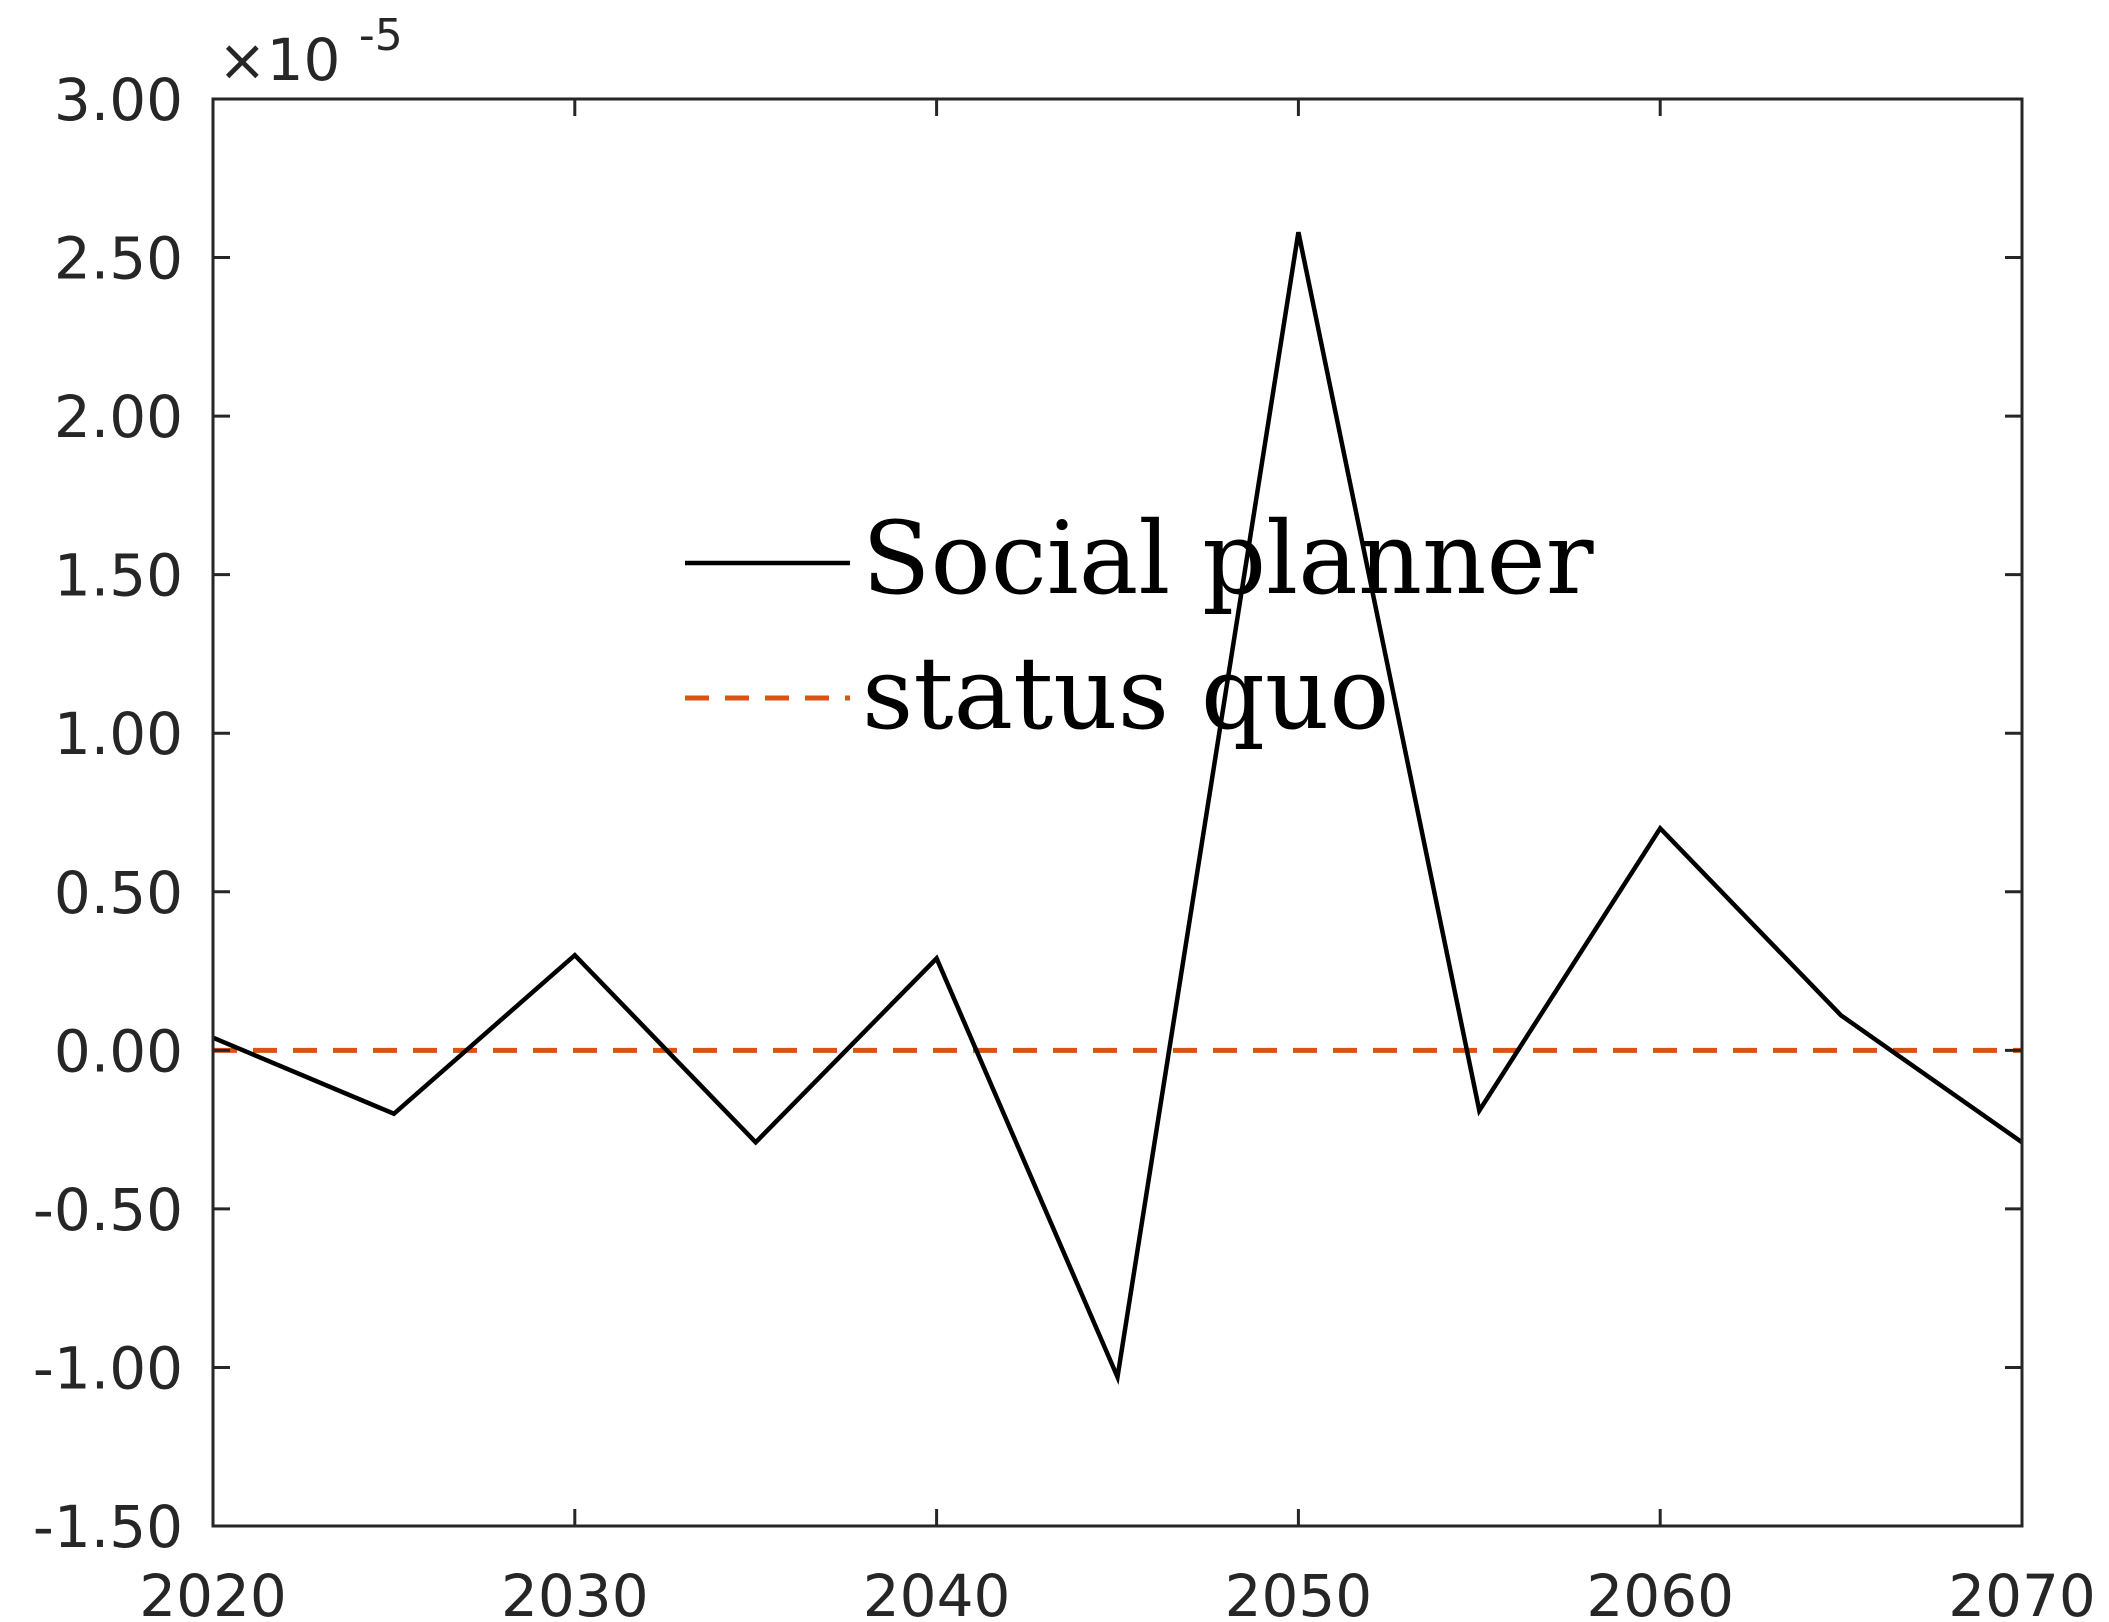 This screenshot has width=2109, height=1622. What do you see at coordinates (118, 734) in the screenshot?
I see `y-tick-label: 1.00` at bounding box center [118, 734].